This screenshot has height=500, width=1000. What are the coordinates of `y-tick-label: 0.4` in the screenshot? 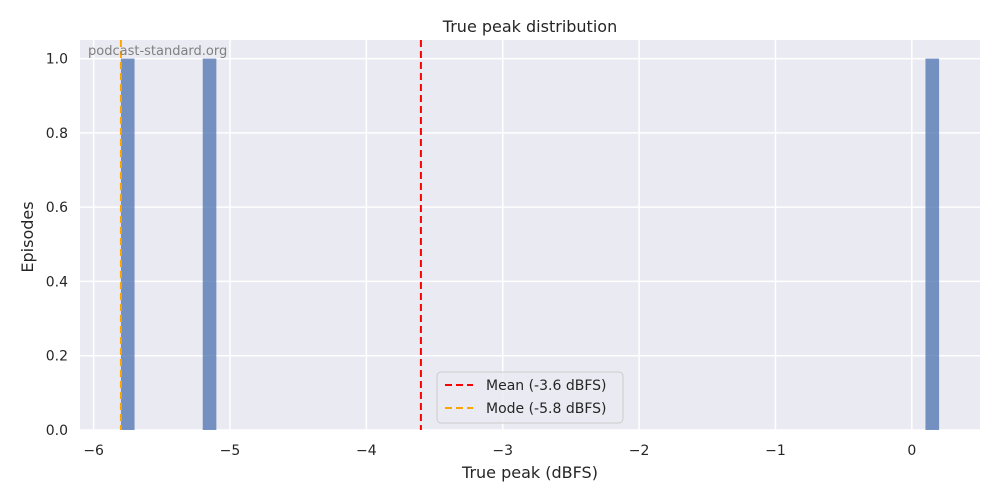 It's located at (57, 282).